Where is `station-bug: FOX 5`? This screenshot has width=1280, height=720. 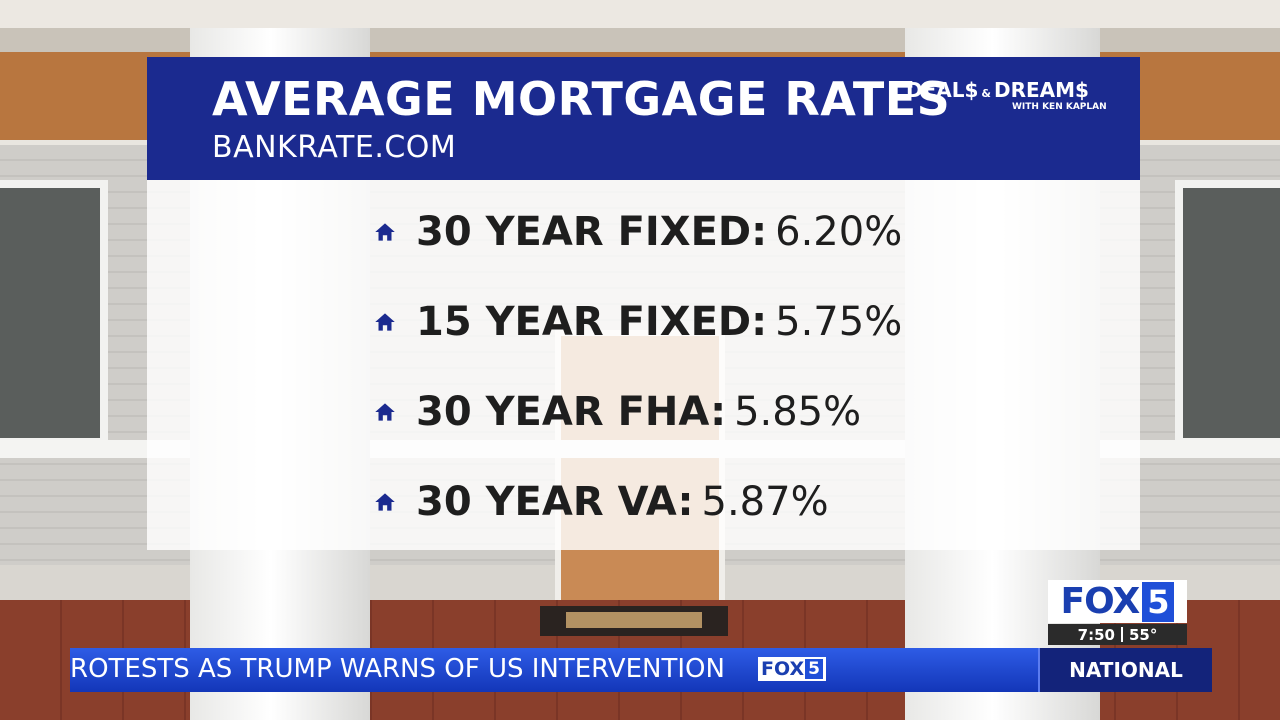
station-bug: FOX 5 is located at coordinates (1117, 601).